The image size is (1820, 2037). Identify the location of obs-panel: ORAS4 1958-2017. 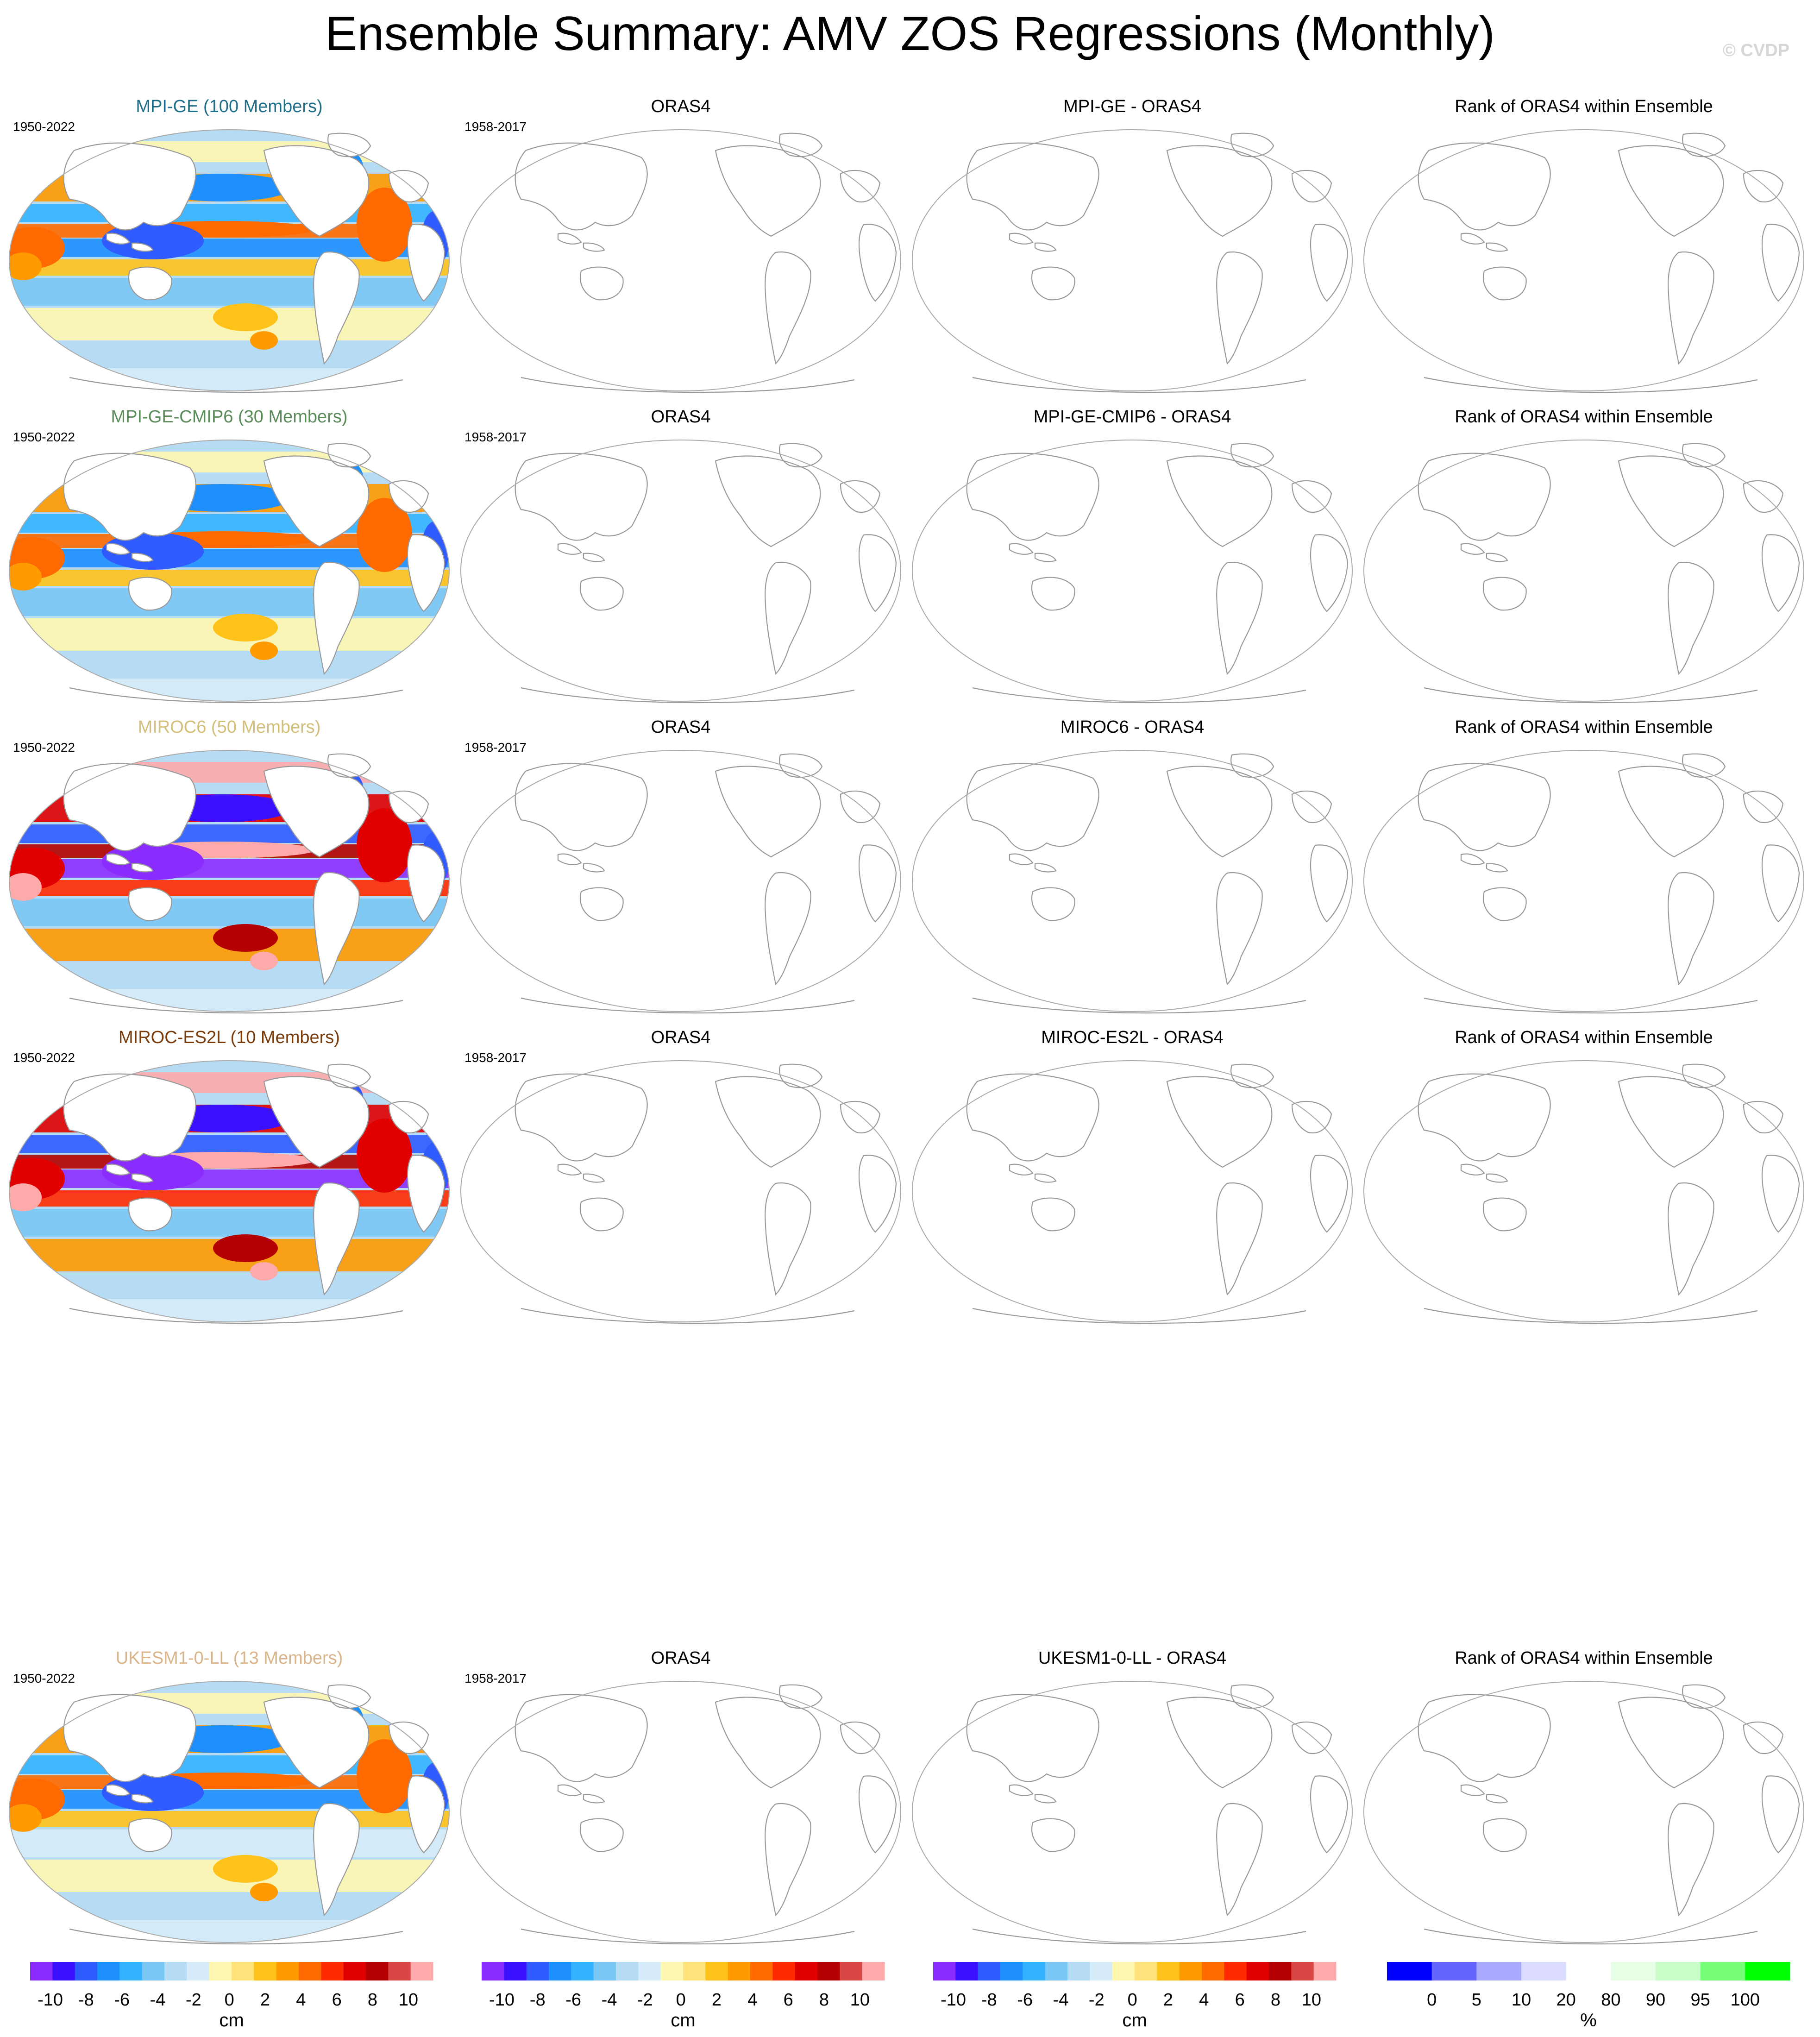
(680, 870).